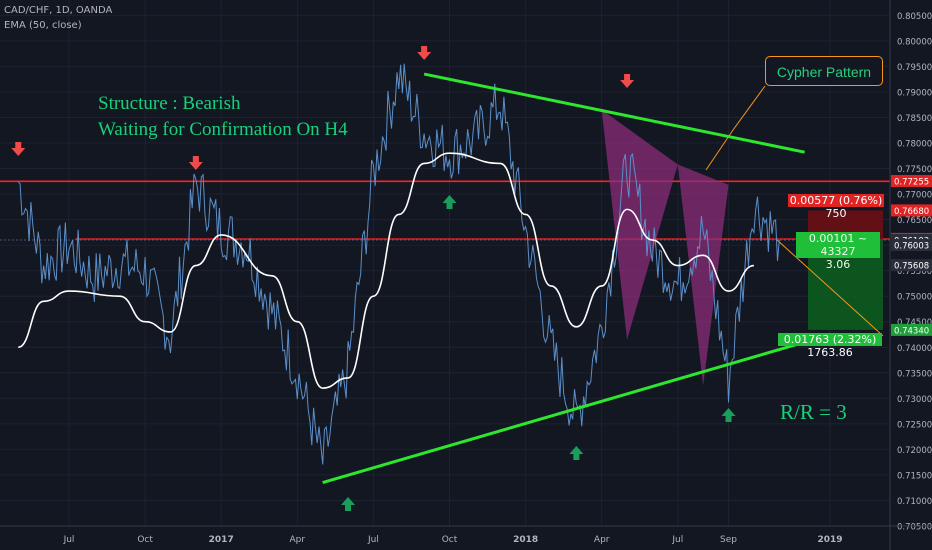  What do you see at coordinates (43, 25) in the screenshot?
I see `indicator-title: EMA (50, close)` at bounding box center [43, 25].